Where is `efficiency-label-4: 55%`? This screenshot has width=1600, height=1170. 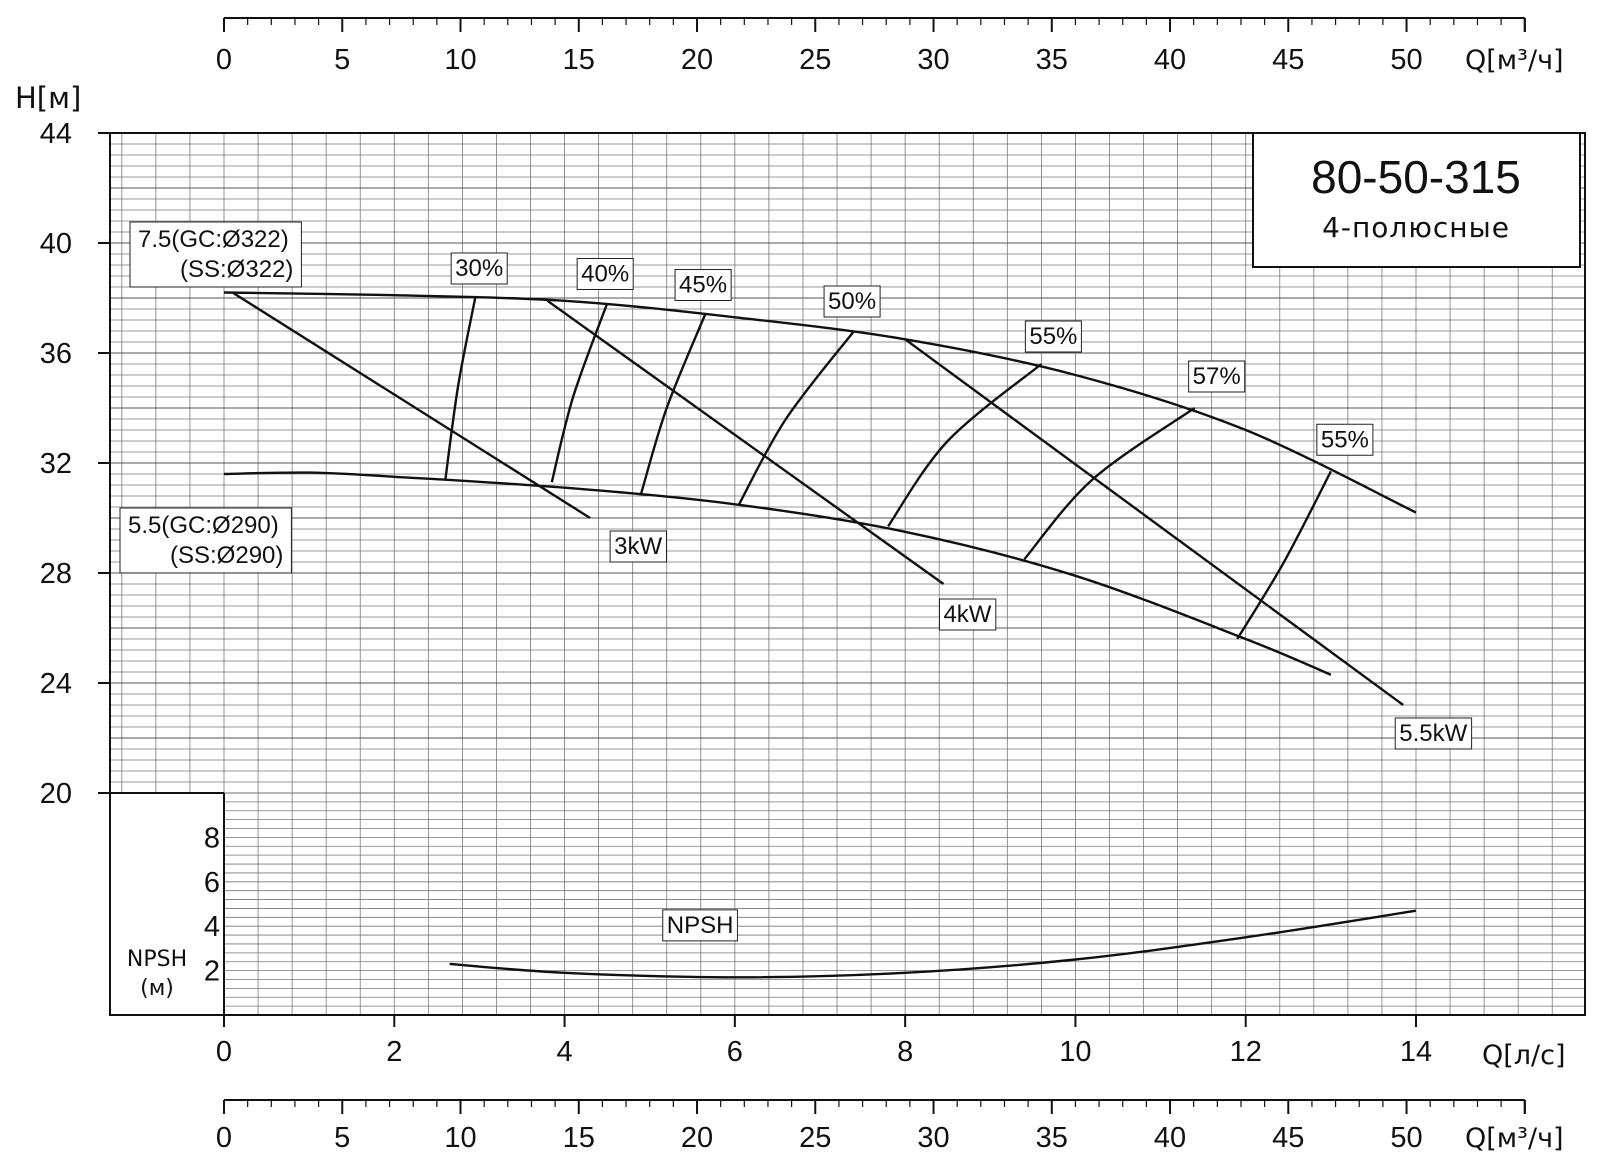 efficiency-label-4: 55% is located at coordinates (1053, 336).